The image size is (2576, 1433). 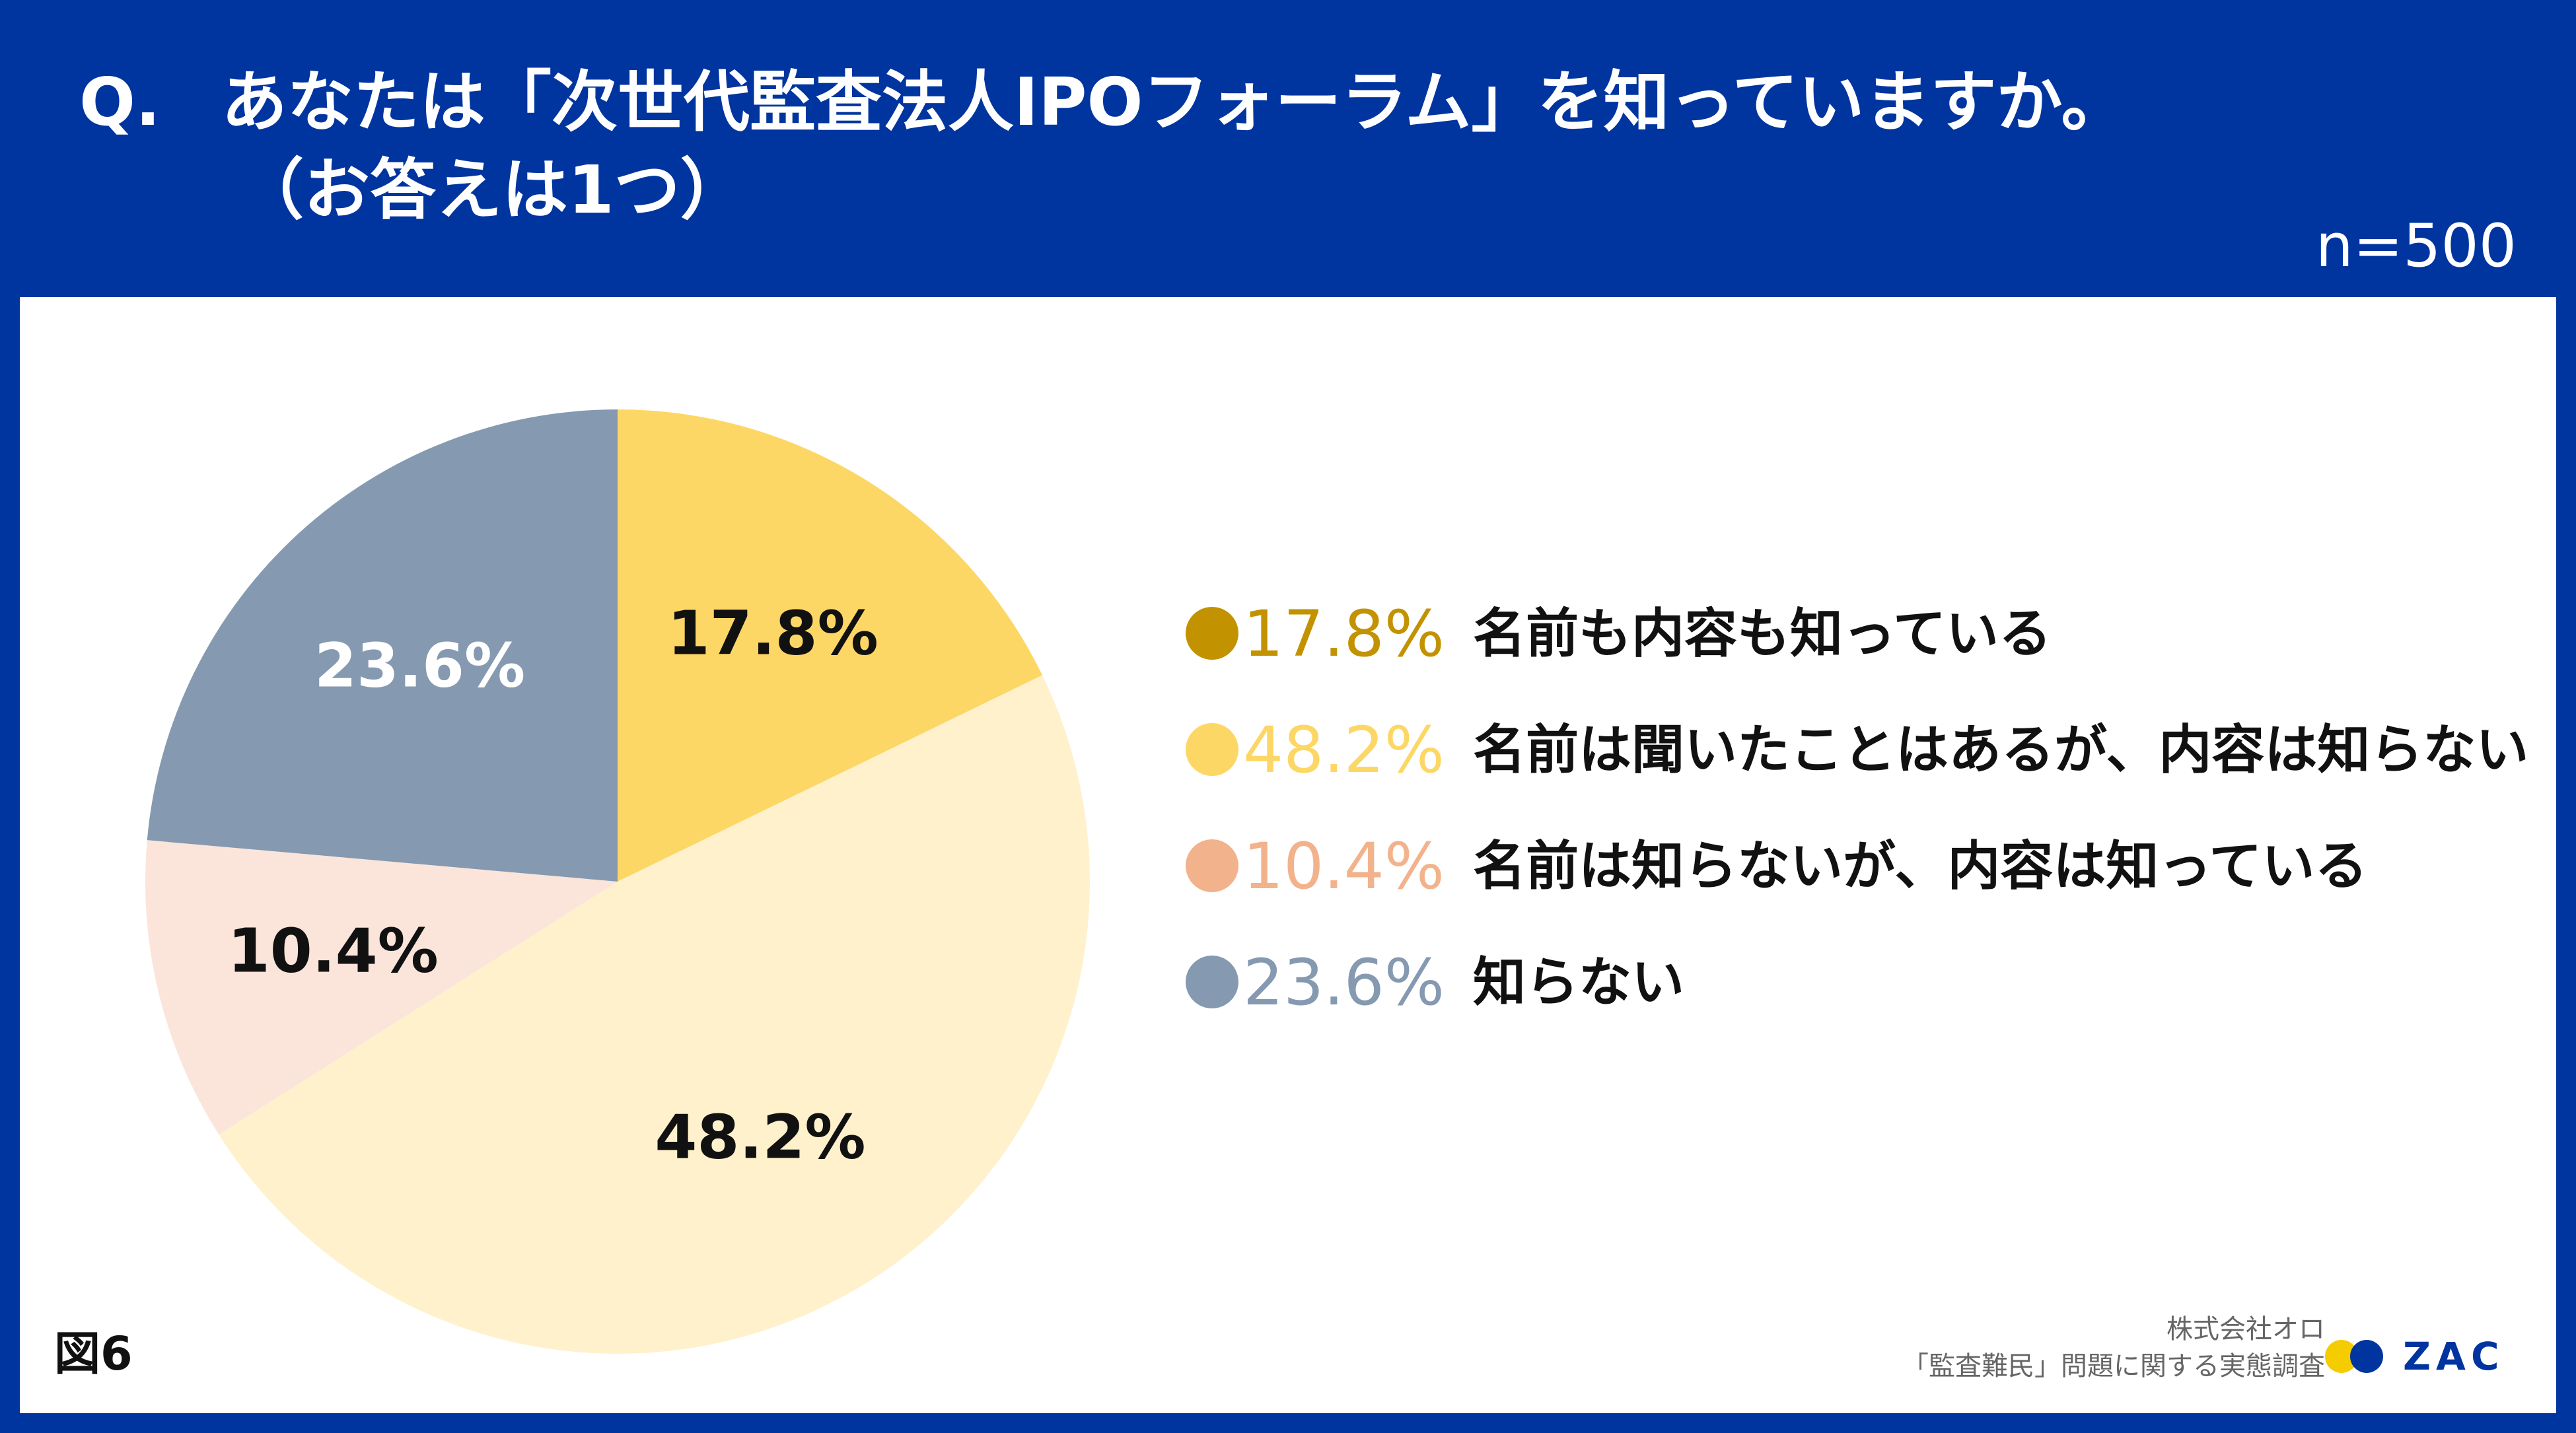 What do you see at coordinates (760, 1137) in the screenshot?
I see `slice-value-label-2: 48.2%` at bounding box center [760, 1137].